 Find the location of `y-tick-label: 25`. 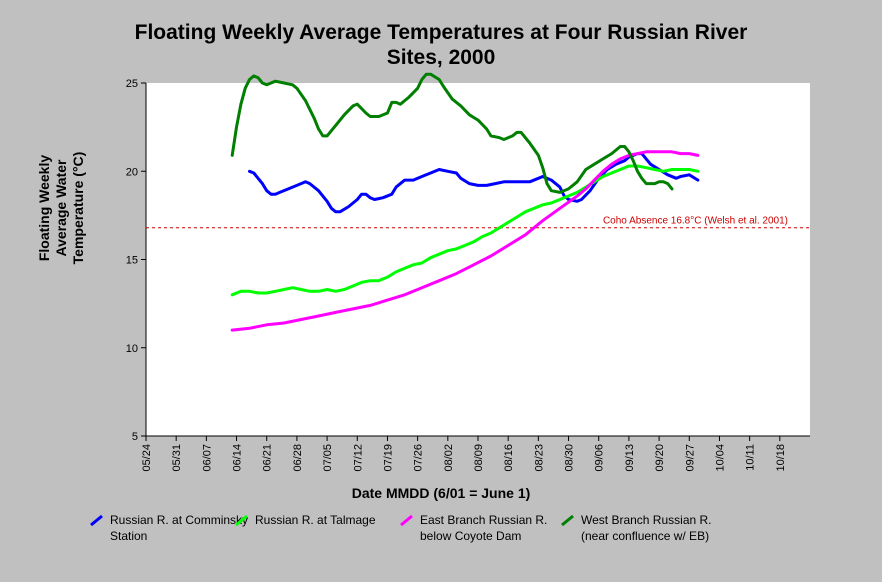

y-tick-label: 25 is located at coordinates (132, 84).